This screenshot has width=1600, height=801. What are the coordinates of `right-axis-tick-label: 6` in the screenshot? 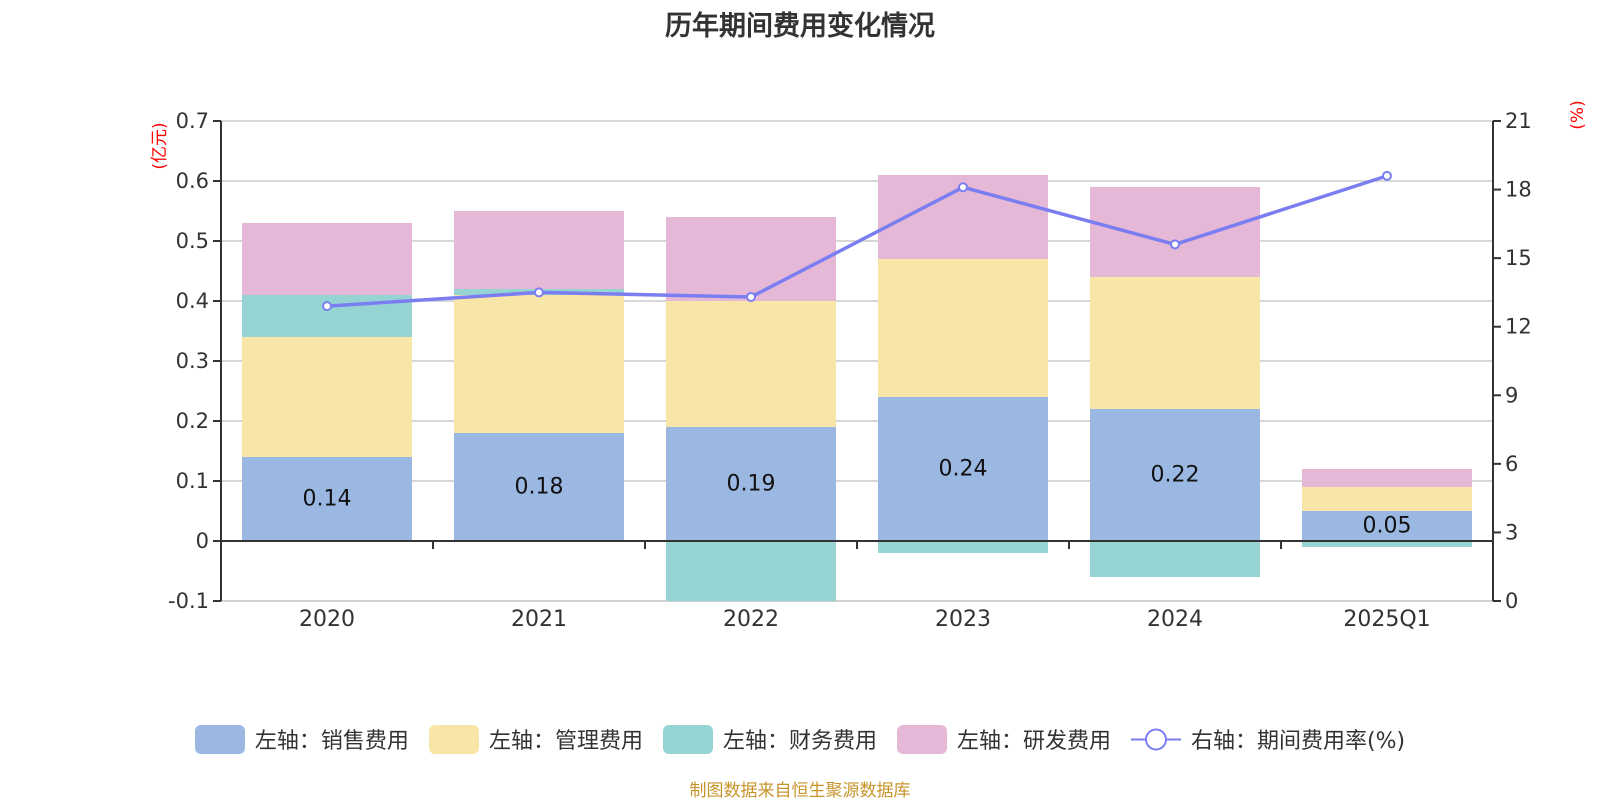 It's located at (1511, 464).